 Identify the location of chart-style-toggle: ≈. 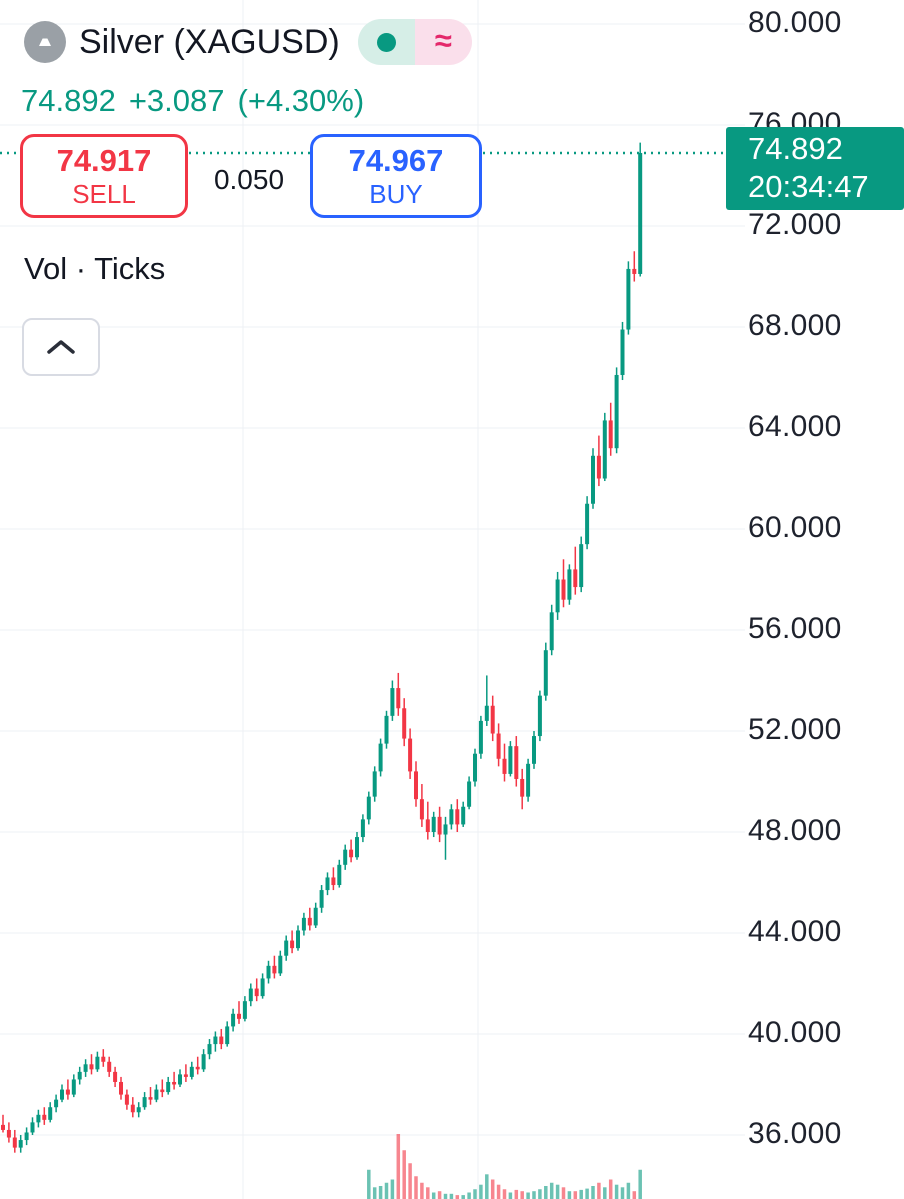
(414, 42).